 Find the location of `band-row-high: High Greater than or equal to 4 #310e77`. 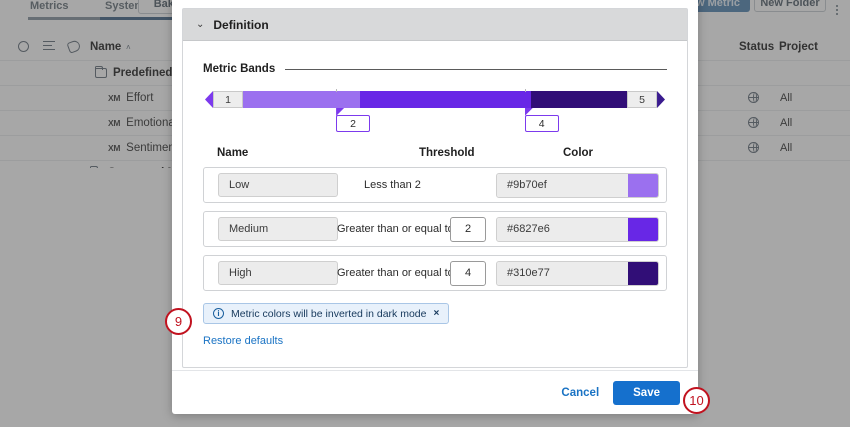

band-row-high: High Greater than or equal to 4 #310e77 is located at coordinates (435, 273).